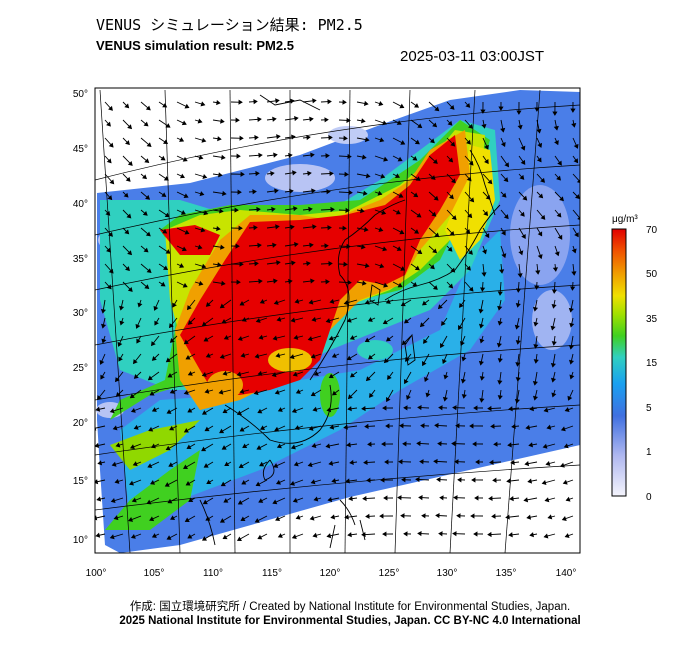 The height and width of the screenshot is (649, 700). I want to click on colorbar-tick: 50, so click(652, 274).